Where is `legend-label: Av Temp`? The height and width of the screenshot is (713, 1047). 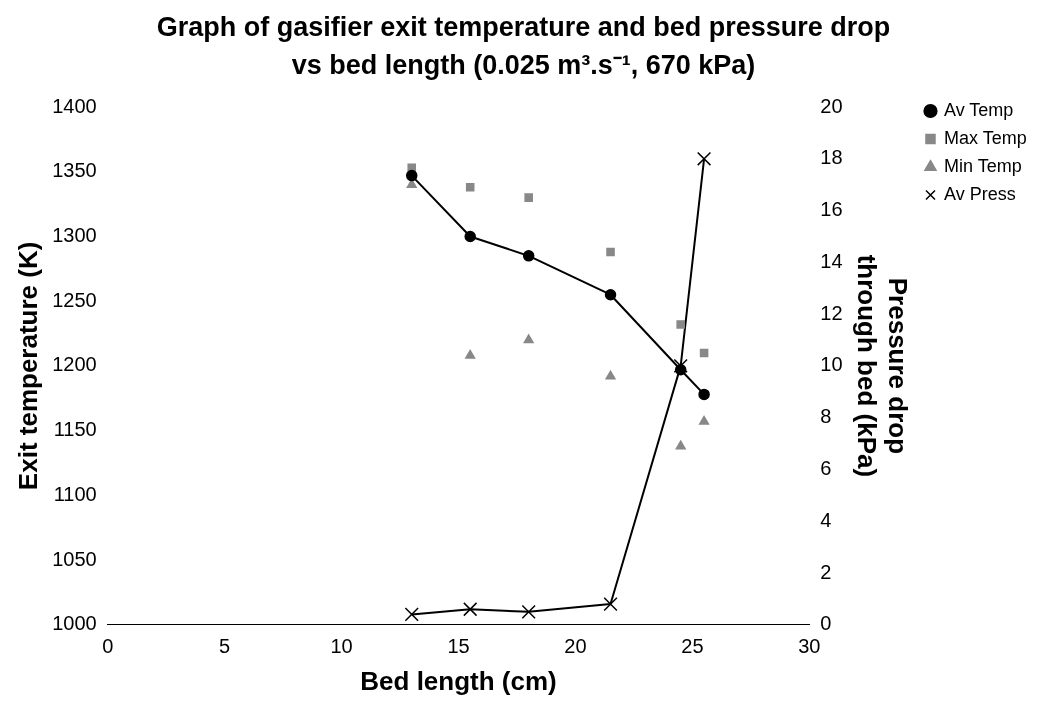
legend-label: Av Temp is located at coordinates (978, 109).